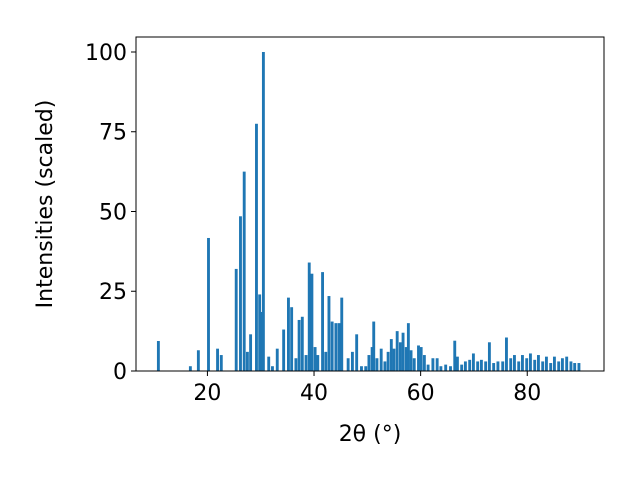 Image resolution: width=640 pixels, height=480 pixels. Describe the element at coordinates (45, 204) in the screenshot. I see `y-axis-label: Intensities (scaled)` at that location.